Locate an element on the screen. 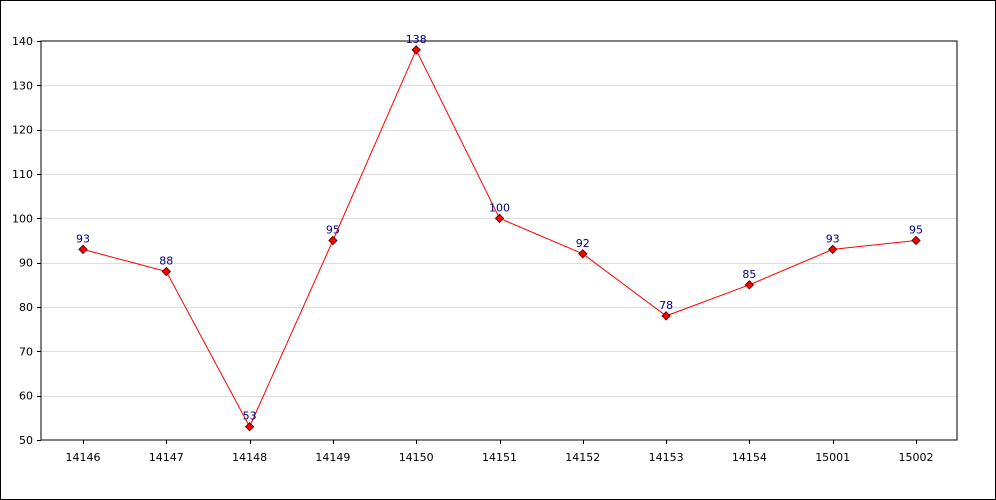 The width and height of the screenshot is (996, 500). x-tick-label: 14152 is located at coordinates (582, 457).